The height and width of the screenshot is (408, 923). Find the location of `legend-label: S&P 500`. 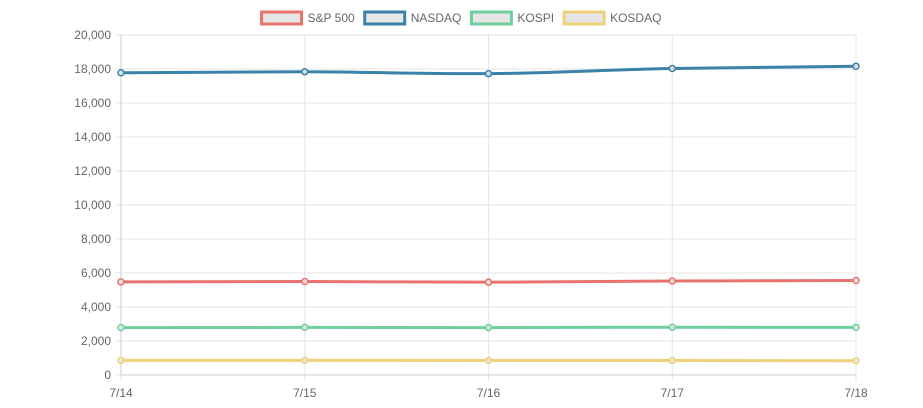

legend-label: S&P 500 is located at coordinates (331, 18).